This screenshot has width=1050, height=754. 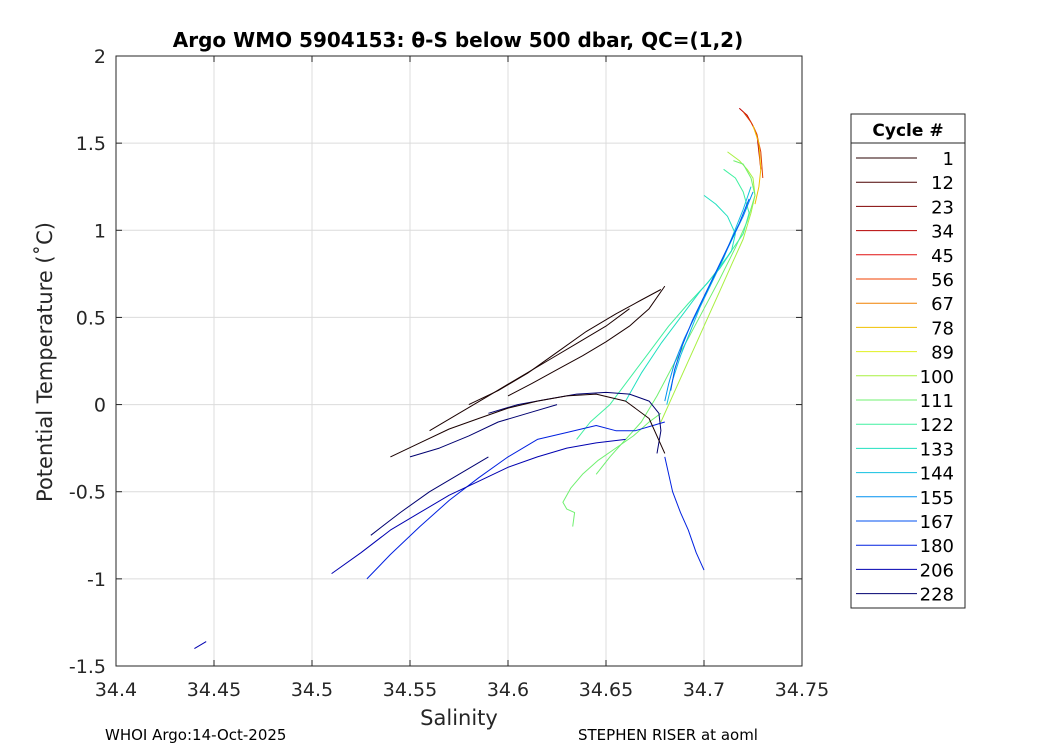 I want to click on legend-entry-label: 133, so click(x=937, y=449).